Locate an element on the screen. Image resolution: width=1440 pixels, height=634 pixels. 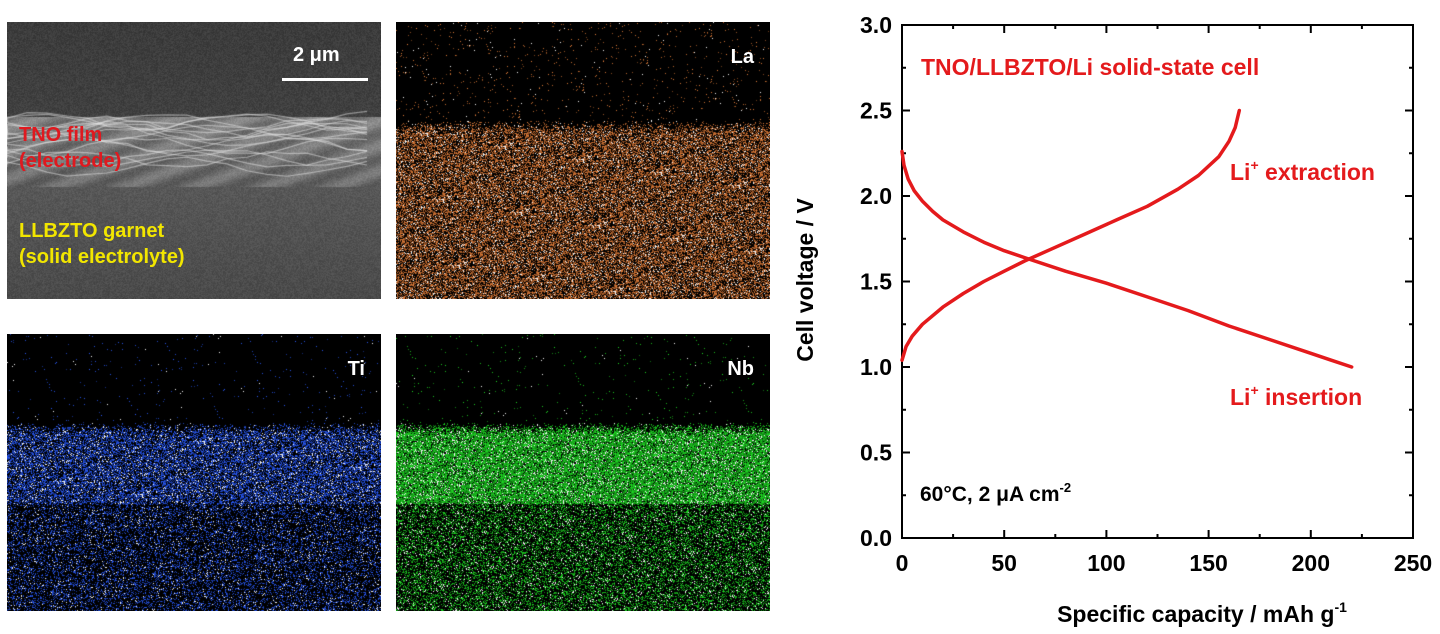
nb-map-label: Nb is located at coordinates (740, 369).